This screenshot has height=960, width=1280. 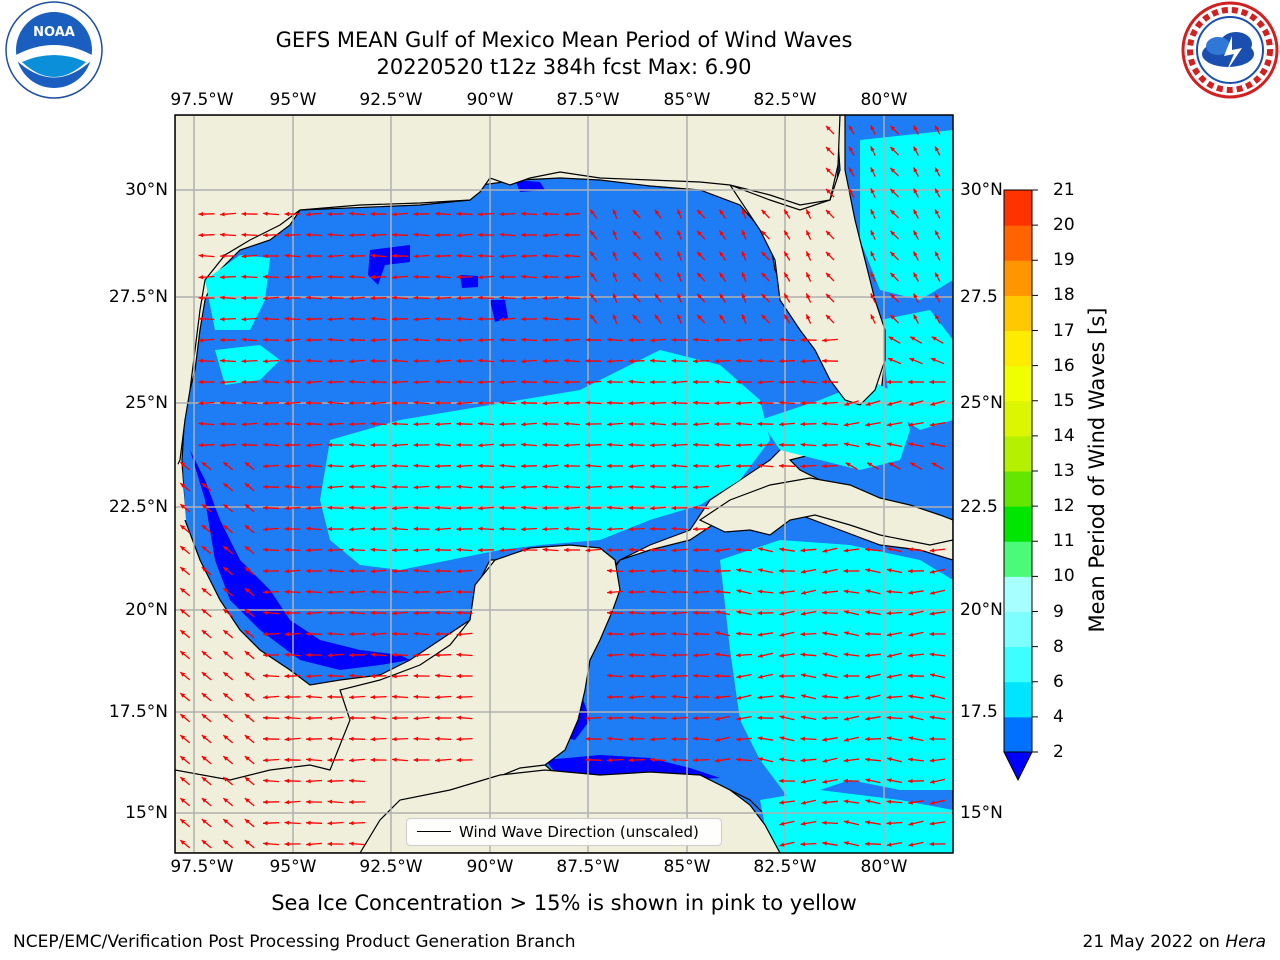 I want to click on colorbar-tick-label: 14, so click(x=1064, y=435).